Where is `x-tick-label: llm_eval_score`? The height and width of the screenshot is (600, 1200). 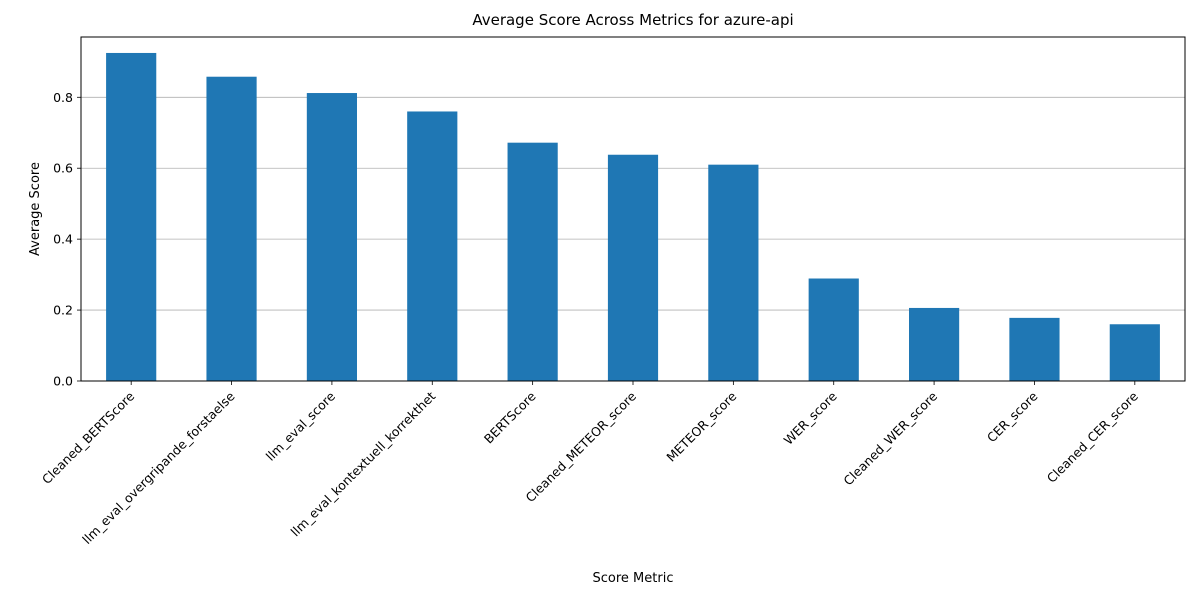 x-tick-label: llm_eval_score is located at coordinates (300, 425).